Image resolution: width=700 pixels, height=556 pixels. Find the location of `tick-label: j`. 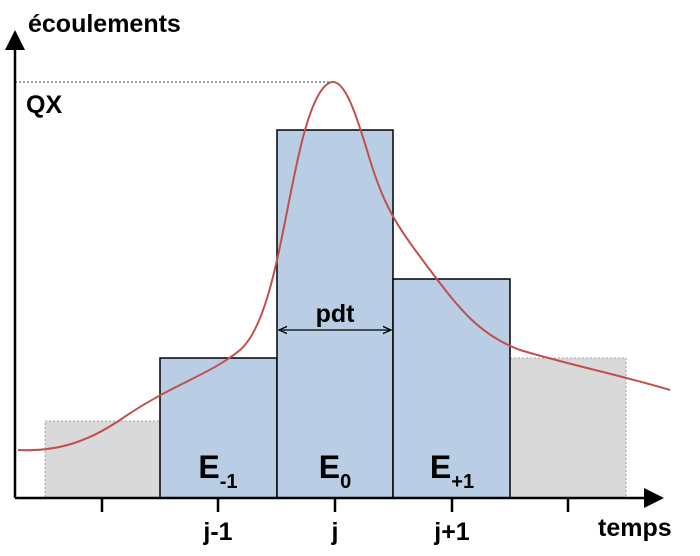

tick-label: j is located at coordinates (335, 532).